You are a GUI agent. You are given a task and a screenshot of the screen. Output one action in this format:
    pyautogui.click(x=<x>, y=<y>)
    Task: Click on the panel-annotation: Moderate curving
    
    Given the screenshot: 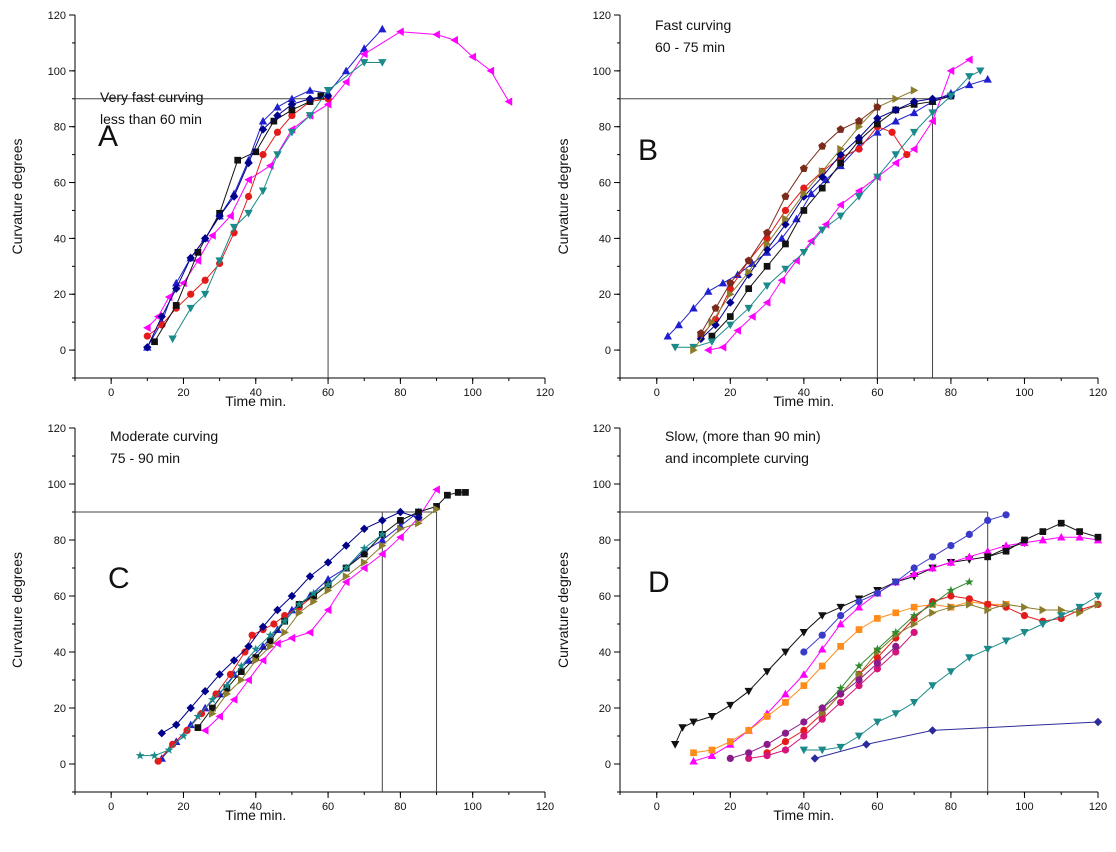 What is the action you would take?
    pyautogui.click(x=164, y=436)
    